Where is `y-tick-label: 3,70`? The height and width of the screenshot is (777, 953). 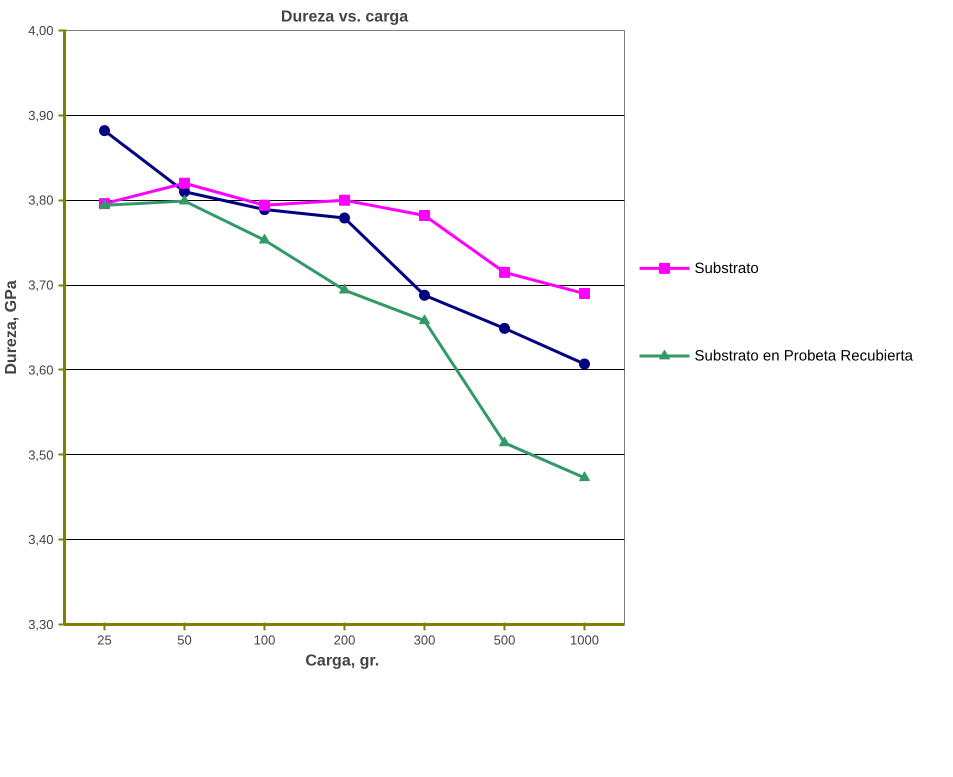 y-tick-label: 3,70 is located at coordinates (41, 285).